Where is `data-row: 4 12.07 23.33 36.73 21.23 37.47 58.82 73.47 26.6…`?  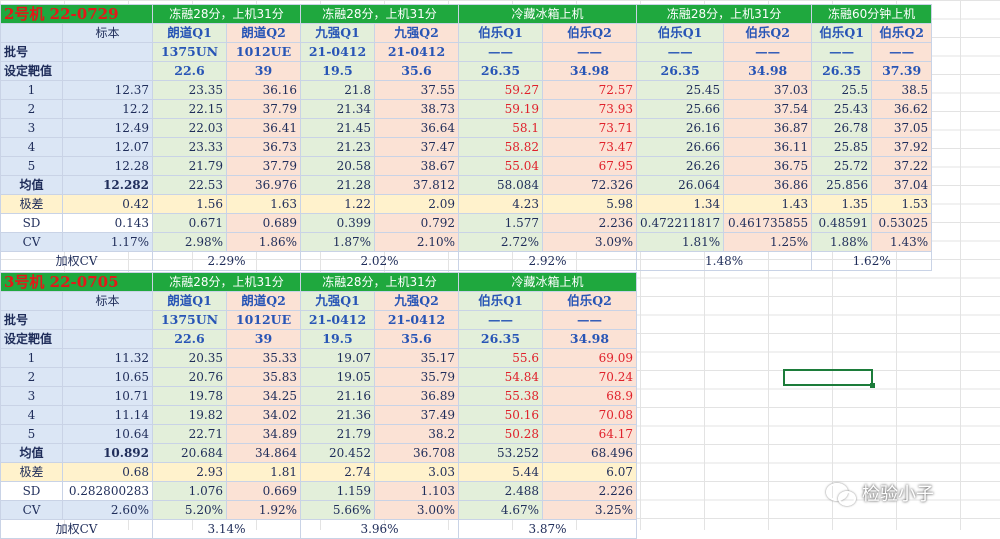
data-row: 4 12.07 23.33 36.73 21.23 37.47 58.82 73.47 26.6… is located at coordinates (466, 147).